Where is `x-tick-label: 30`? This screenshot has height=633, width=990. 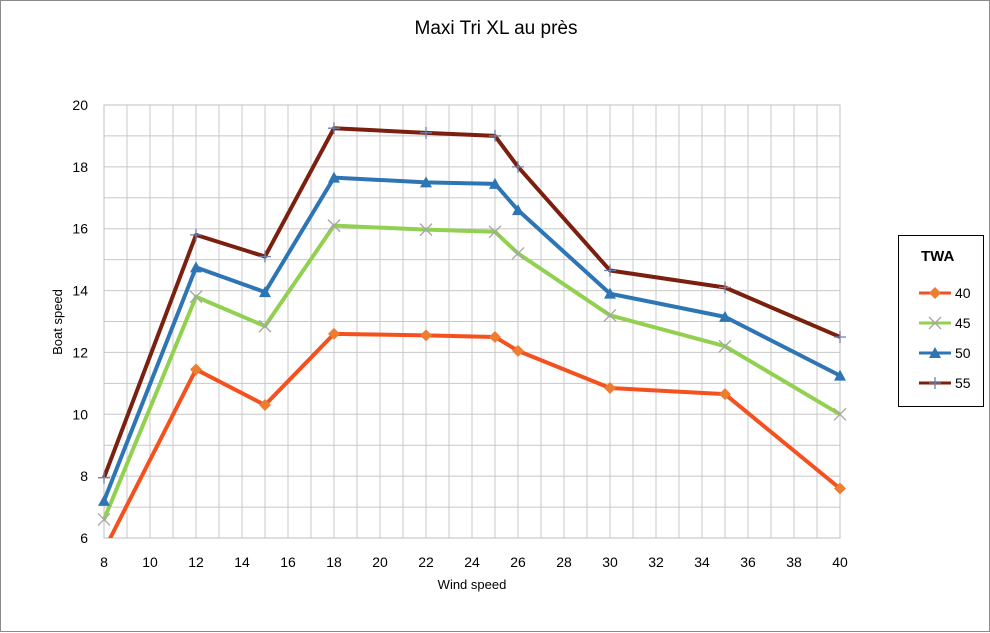 x-tick-label: 30 is located at coordinates (610, 562).